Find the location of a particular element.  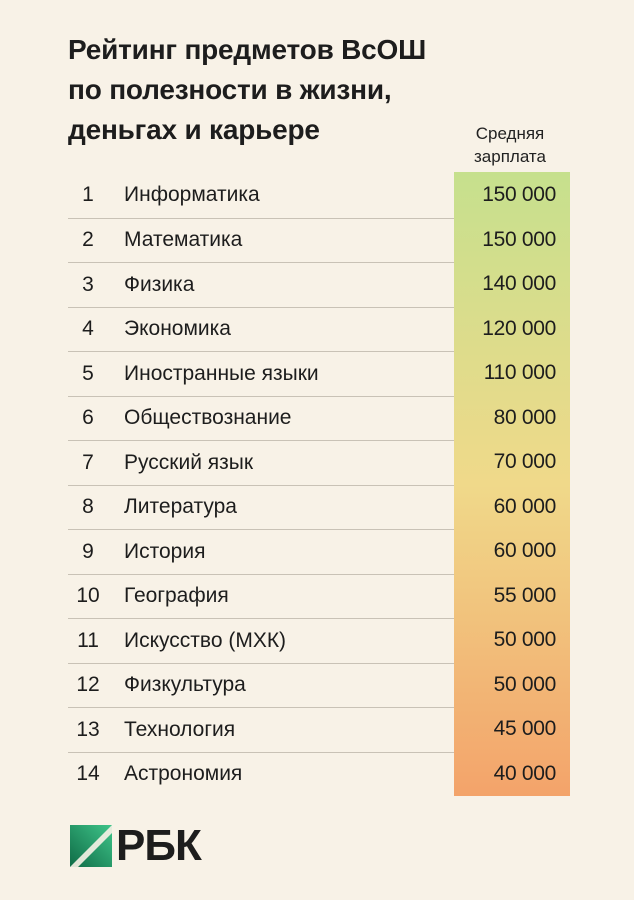

table-row: 1 Информатика 150 000 is located at coordinates (319, 195).